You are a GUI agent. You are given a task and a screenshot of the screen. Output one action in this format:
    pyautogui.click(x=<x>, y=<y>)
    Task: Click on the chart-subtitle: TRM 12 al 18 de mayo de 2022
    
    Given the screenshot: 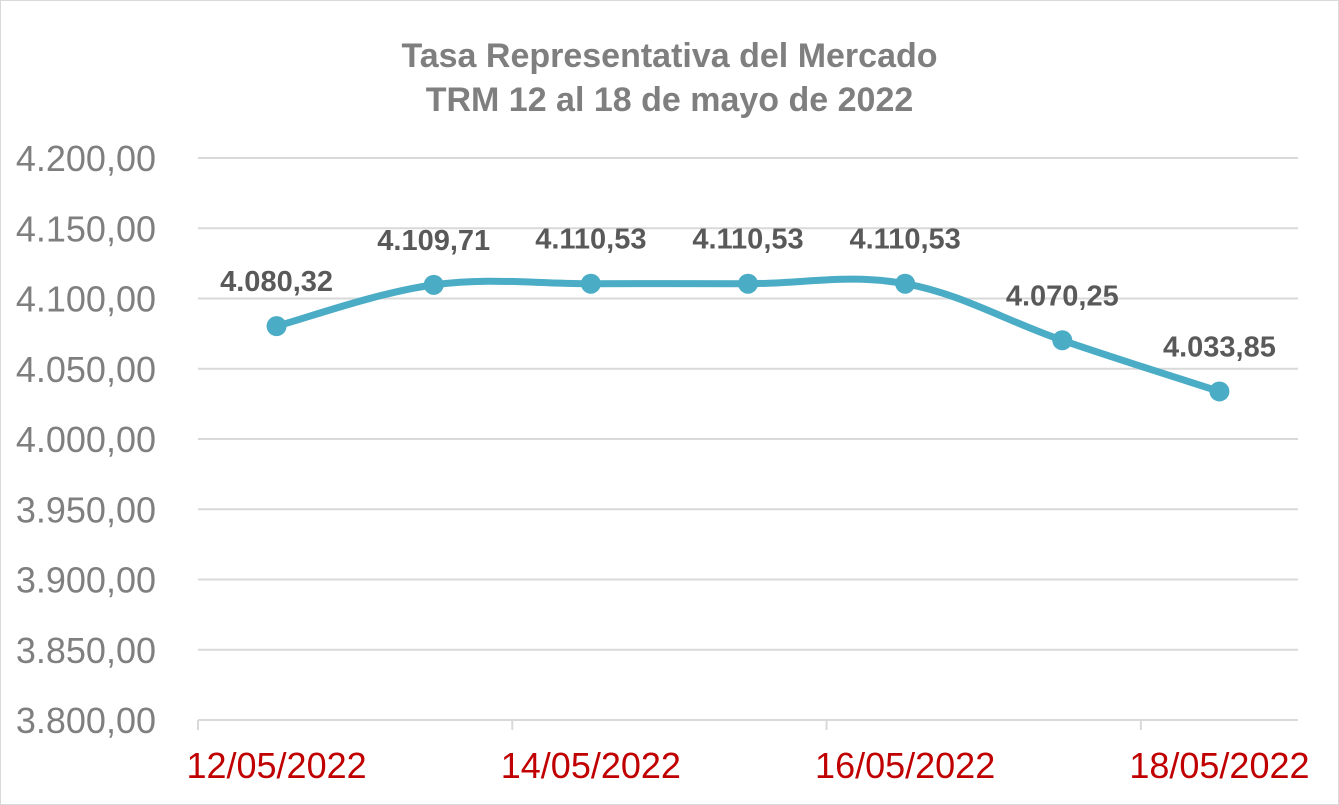 What is the action you would take?
    pyautogui.click(x=669, y=100)
    